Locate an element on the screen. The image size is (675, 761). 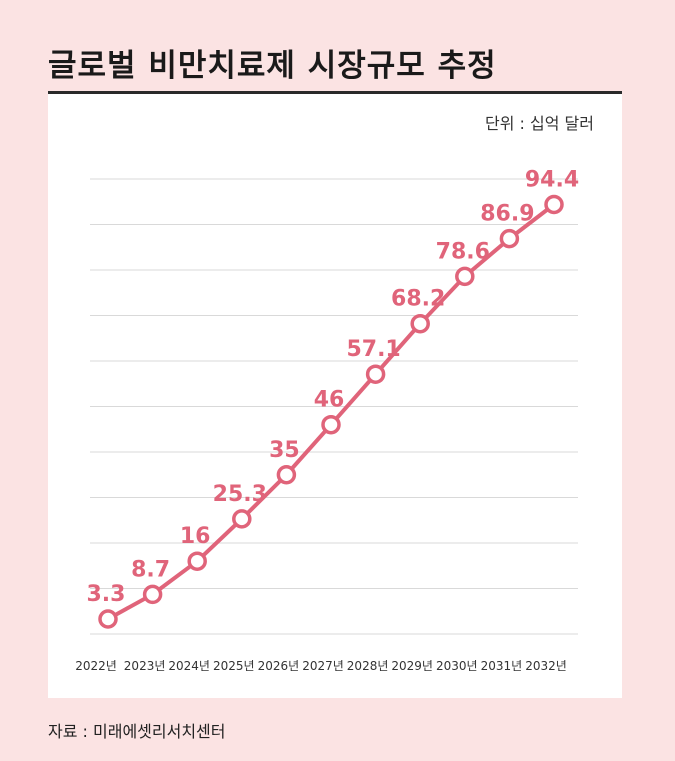
x-tick-label: 2030년 is located at coordinates (457, 666).